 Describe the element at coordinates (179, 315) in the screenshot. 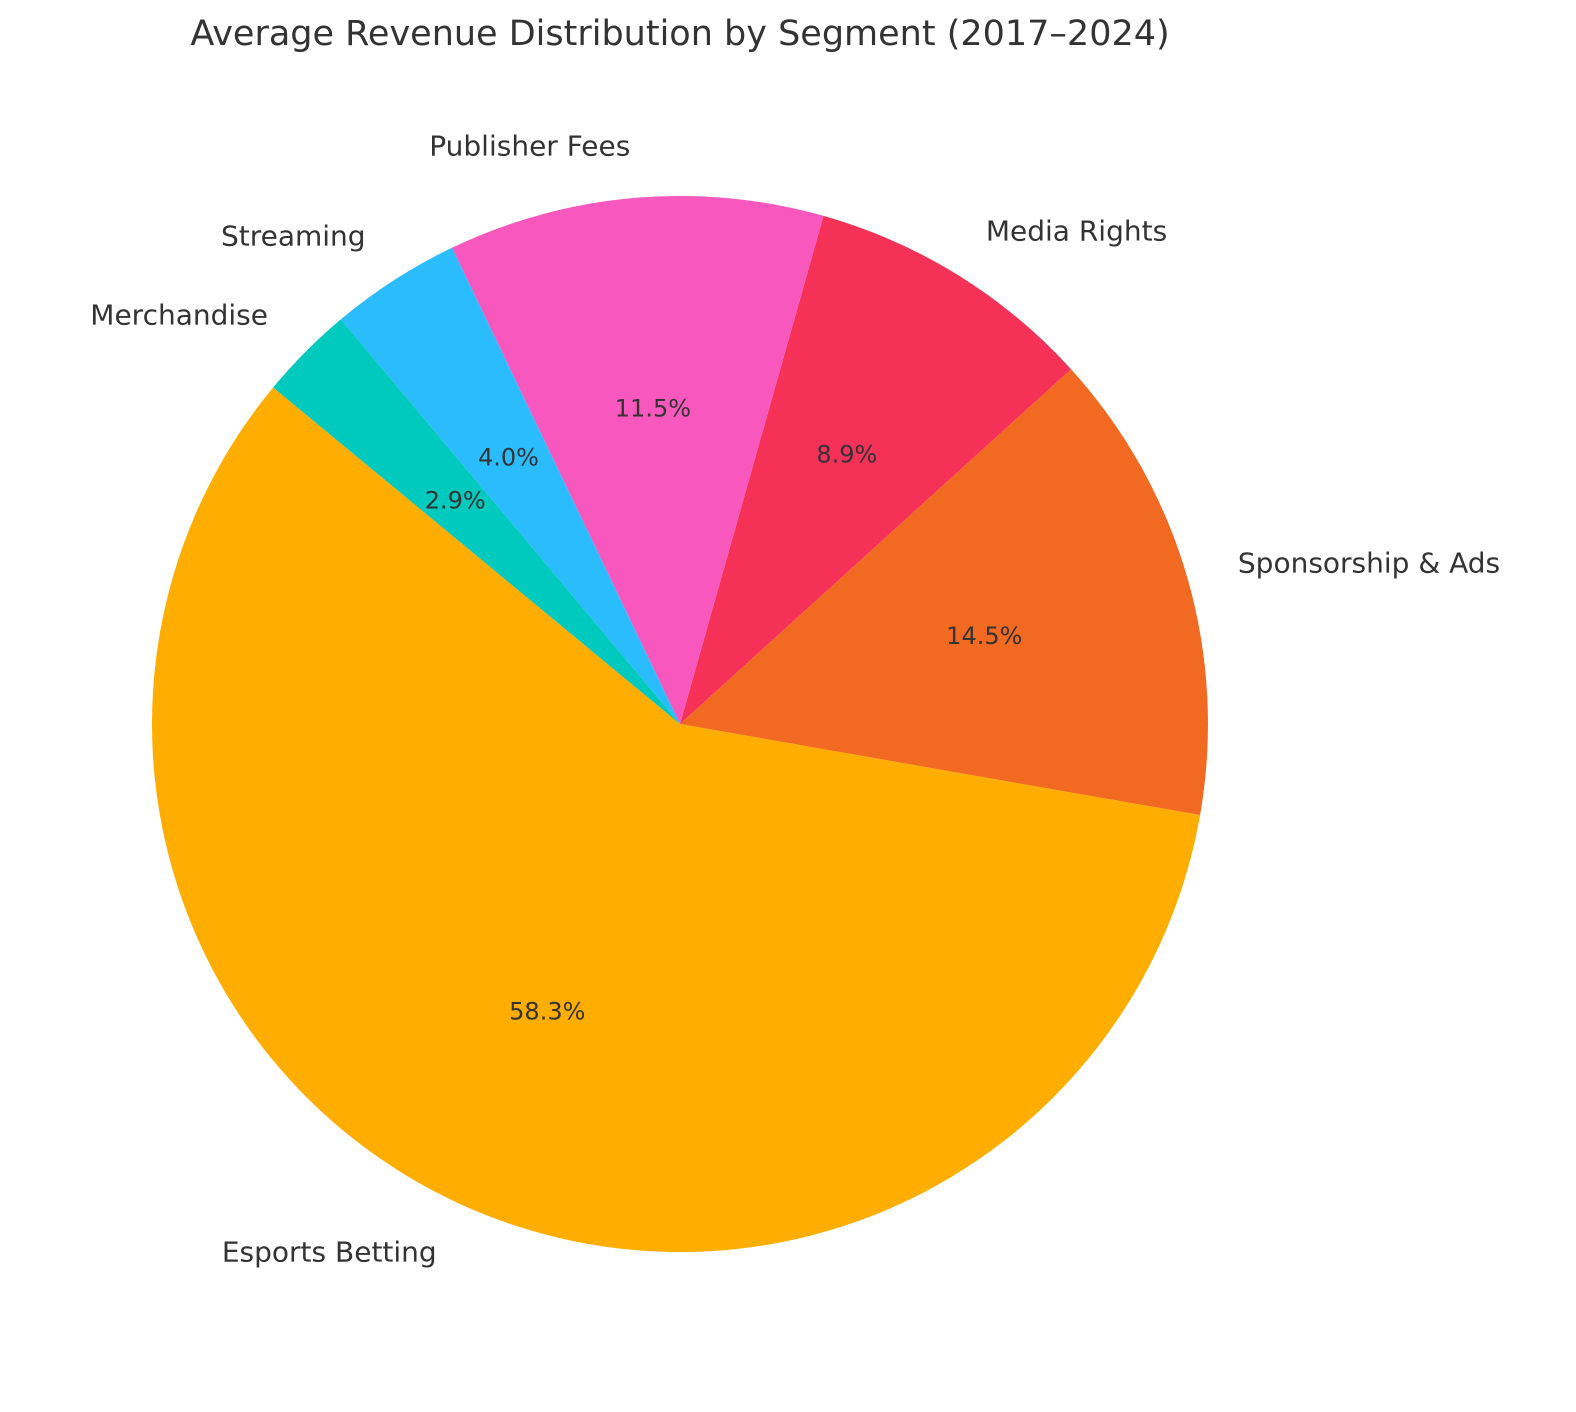

I see `slice-category-label: Merchandise` at that location.